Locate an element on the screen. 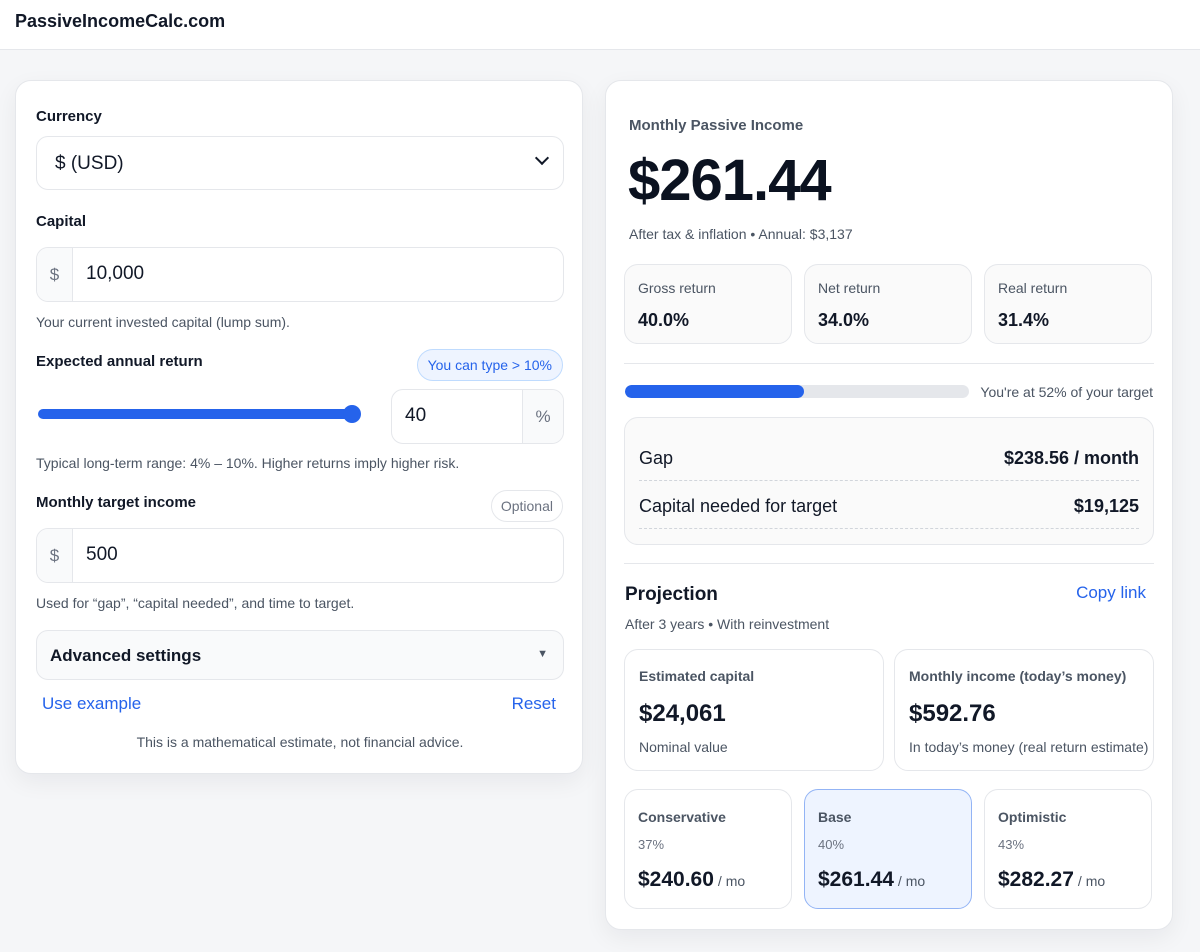  target-input: $ 500 is located at coordinates (300, 555).